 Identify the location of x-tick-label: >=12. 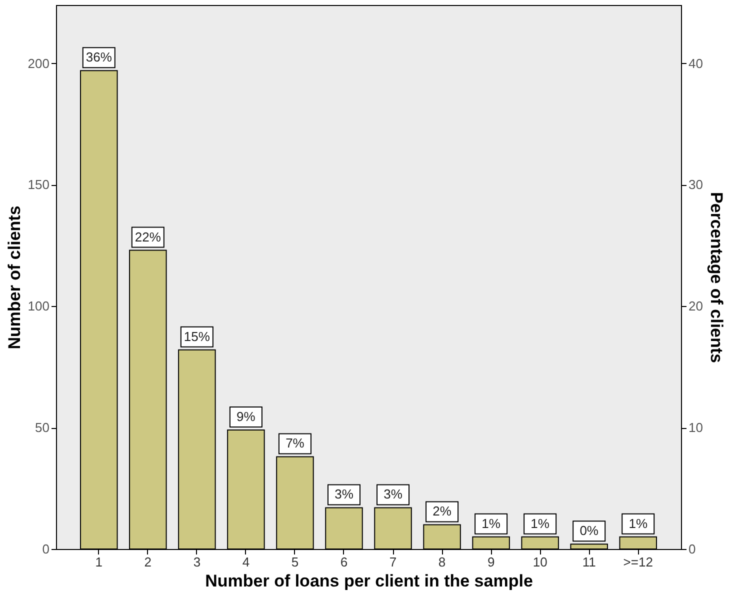
(638, 562).